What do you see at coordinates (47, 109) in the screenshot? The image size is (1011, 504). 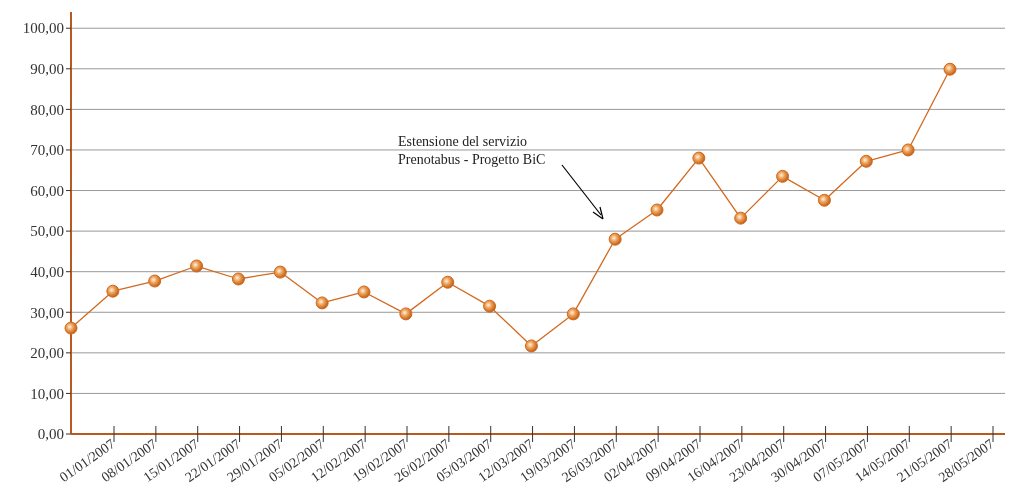 I see `y-tick-label: 80,00` at bounding box center [47, 109].